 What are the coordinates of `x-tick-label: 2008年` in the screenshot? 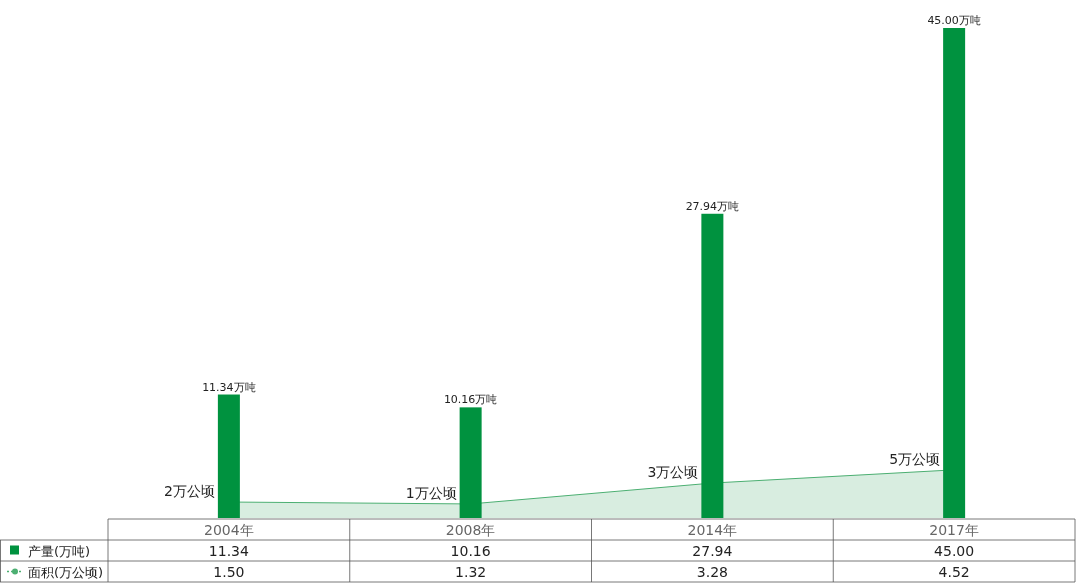 It's located at (470, 529).